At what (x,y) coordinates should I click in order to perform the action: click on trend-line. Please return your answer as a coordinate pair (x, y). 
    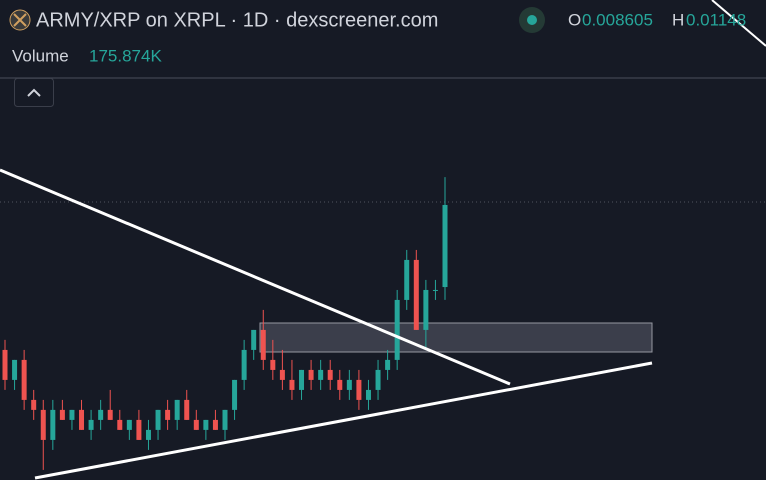
    Looking at the image, I should click on (738, 23).